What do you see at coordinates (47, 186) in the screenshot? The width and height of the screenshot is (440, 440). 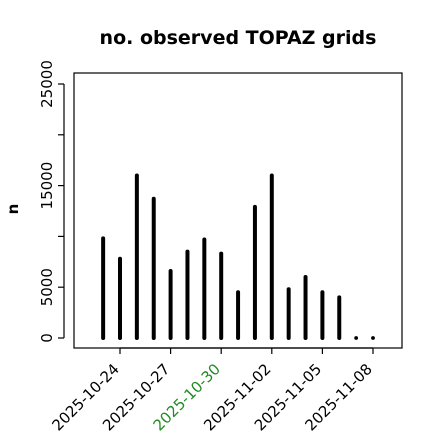 I see `y-tick-label: 15000` at bounding box center [47, 186].